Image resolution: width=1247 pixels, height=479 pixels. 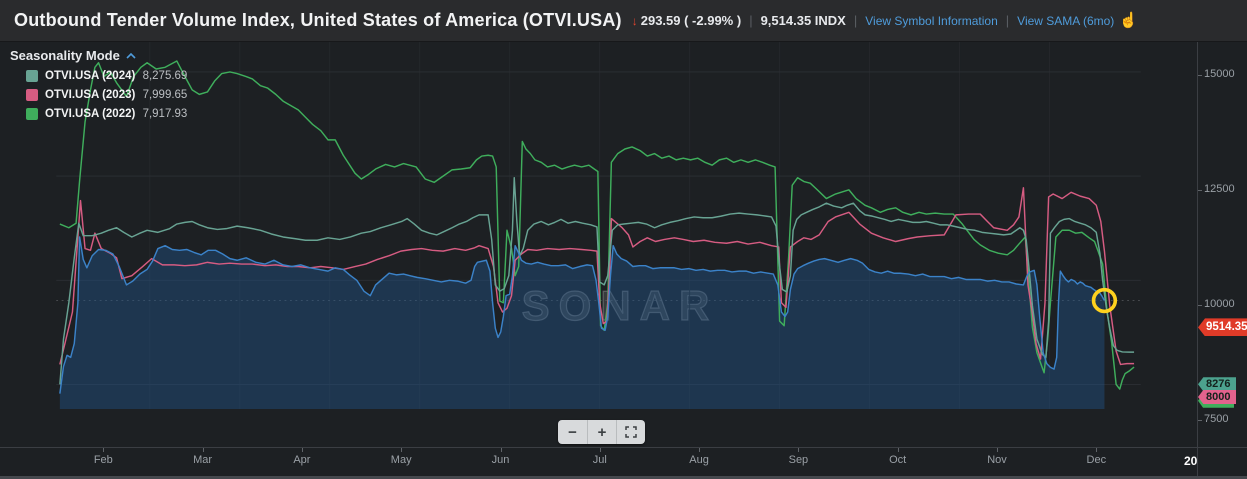 I want to click on legend-label-2023: OTVI.USA (2023), so click(x=90, y=95).